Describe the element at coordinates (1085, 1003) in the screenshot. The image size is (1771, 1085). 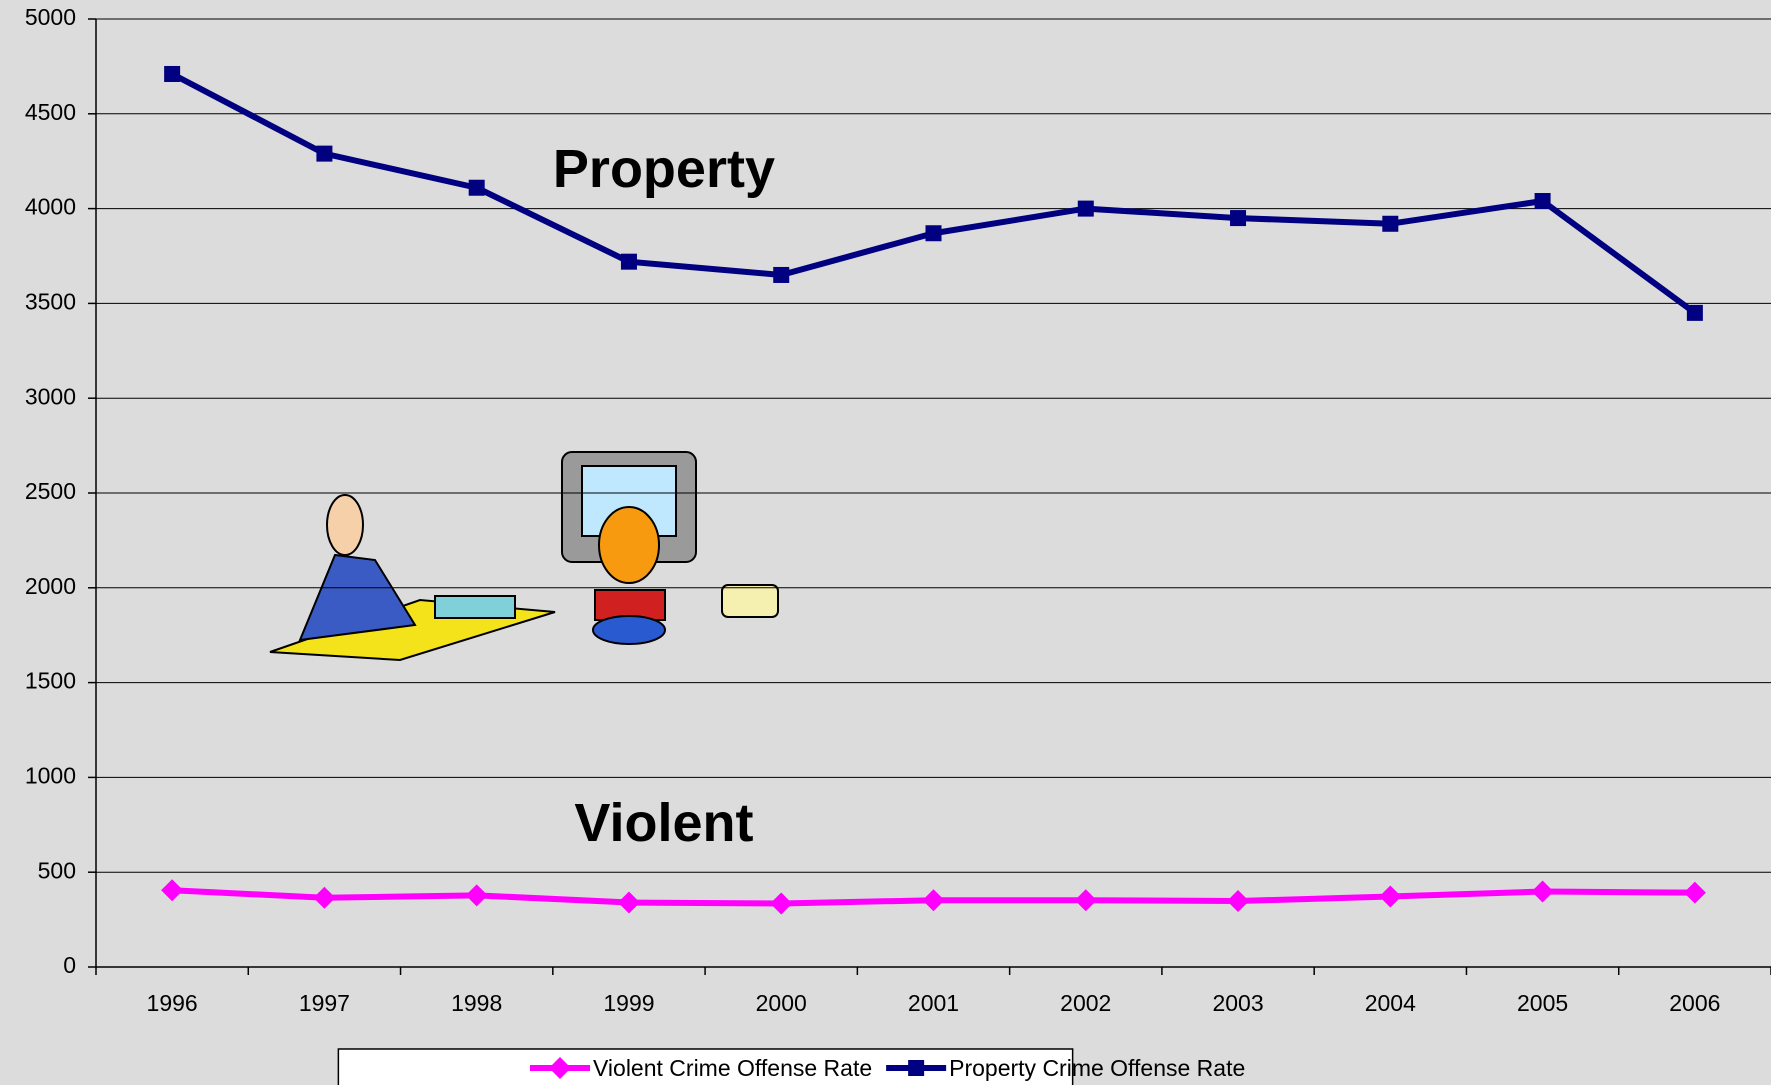
I see `x-tick-label: 2002` at that location.